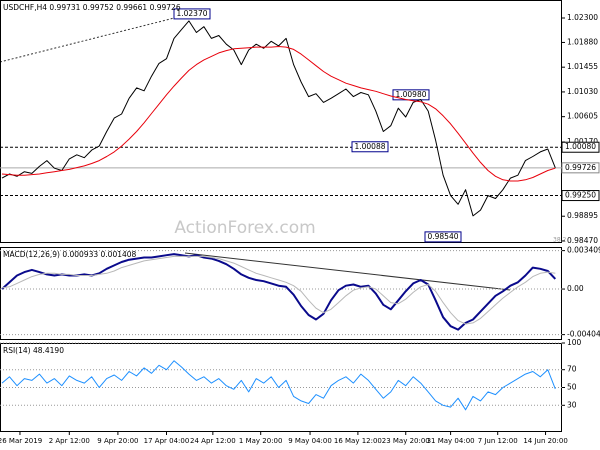 The height and width of the screenshot is (450, 600). I want to click on y-tick-label: 70, so click(572, 369).